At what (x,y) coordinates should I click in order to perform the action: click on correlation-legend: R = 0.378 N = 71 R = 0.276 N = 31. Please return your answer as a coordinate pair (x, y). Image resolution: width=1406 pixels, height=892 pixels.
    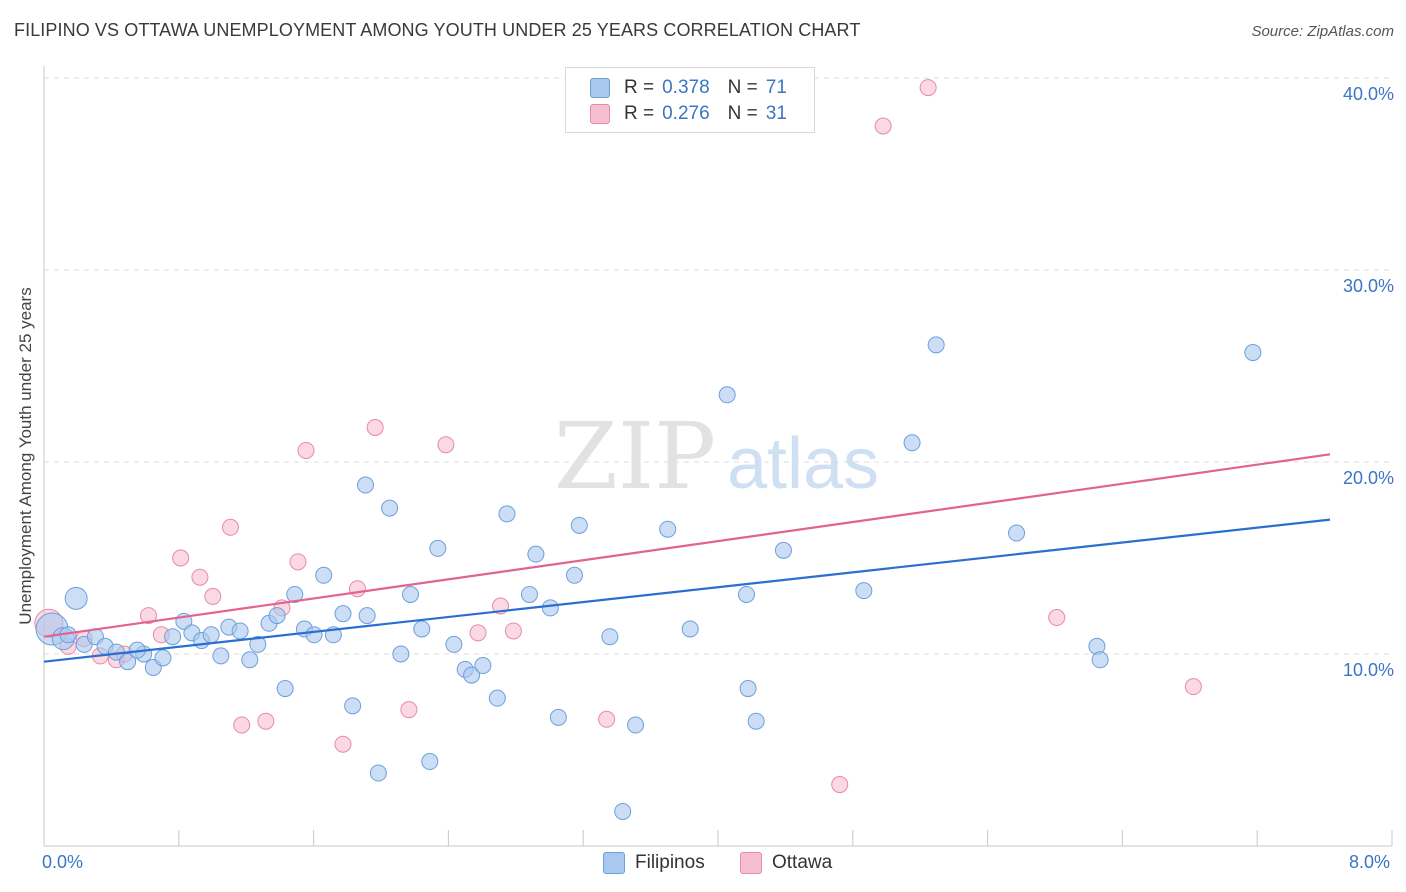
    Looking at the image, I should click on (690, 100).